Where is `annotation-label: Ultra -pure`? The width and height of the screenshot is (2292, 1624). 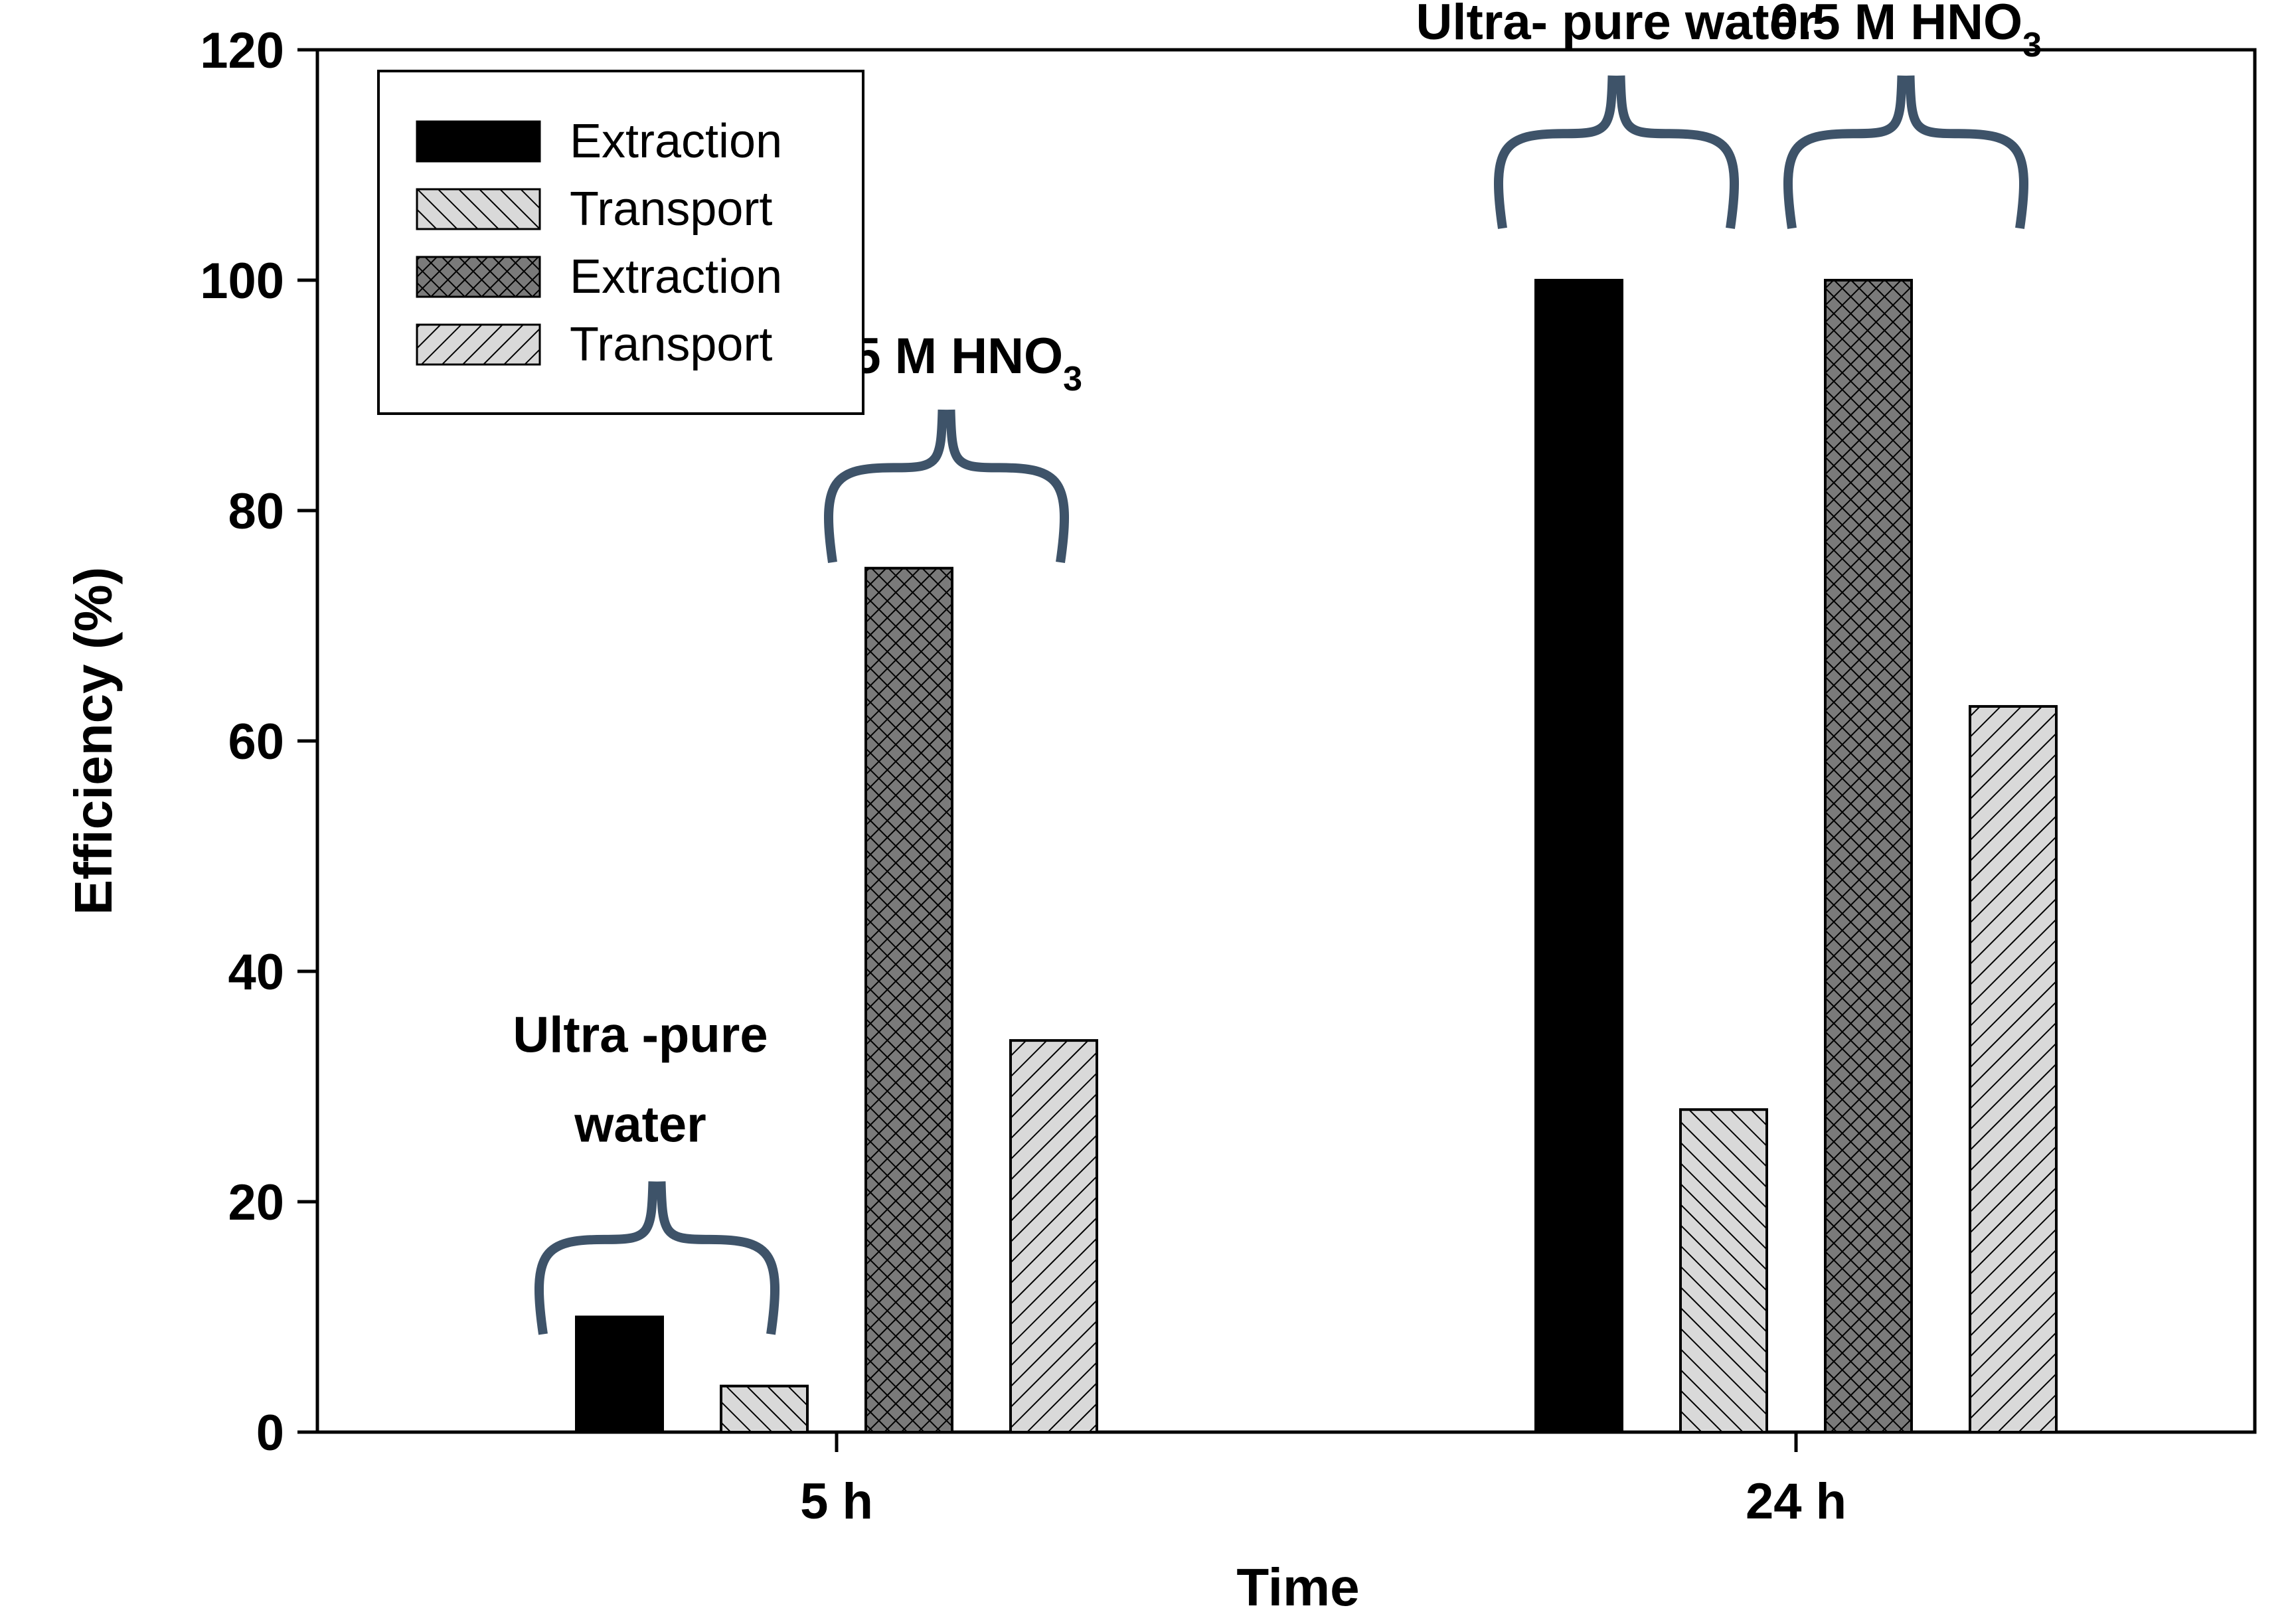 annotation-label: Ultra -pure is located at coordinates (640, 1035).